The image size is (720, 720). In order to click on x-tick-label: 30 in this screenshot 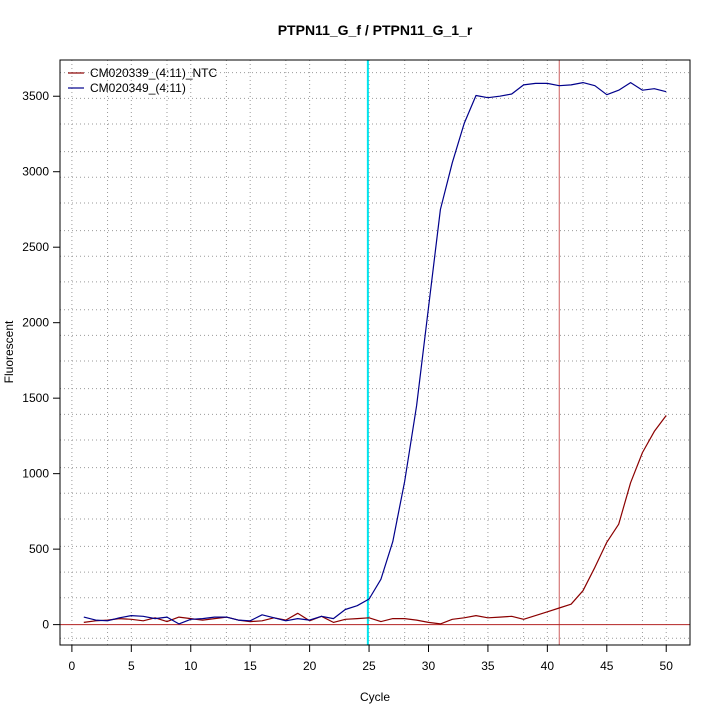, I will do `click(429, 666)`.